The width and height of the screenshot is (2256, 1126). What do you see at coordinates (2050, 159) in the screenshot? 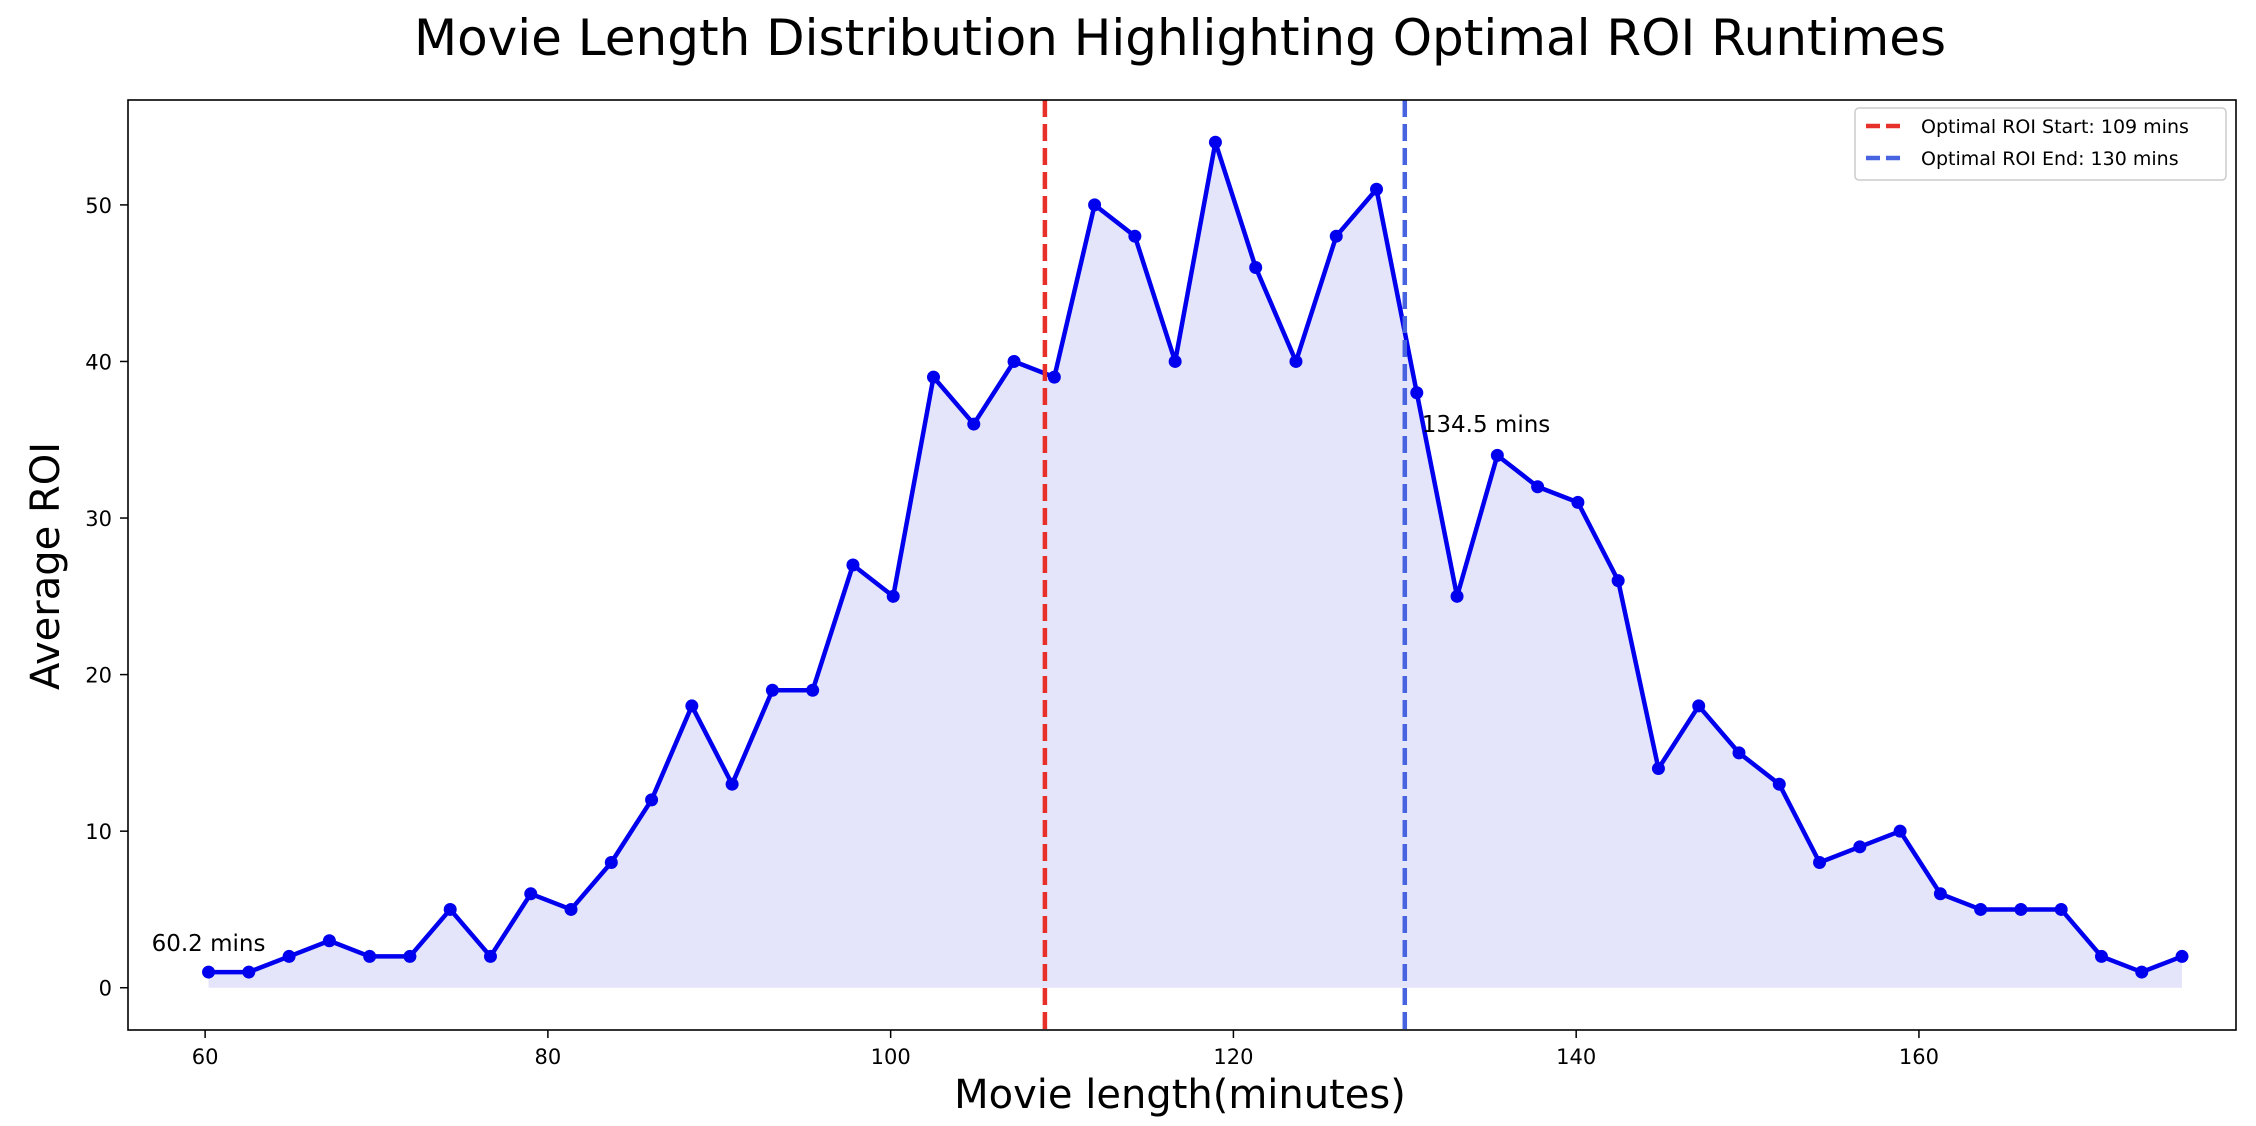
I see `legend-label-end: Optimal ROI End: 130 mins` at bounding box center [2050, 159].